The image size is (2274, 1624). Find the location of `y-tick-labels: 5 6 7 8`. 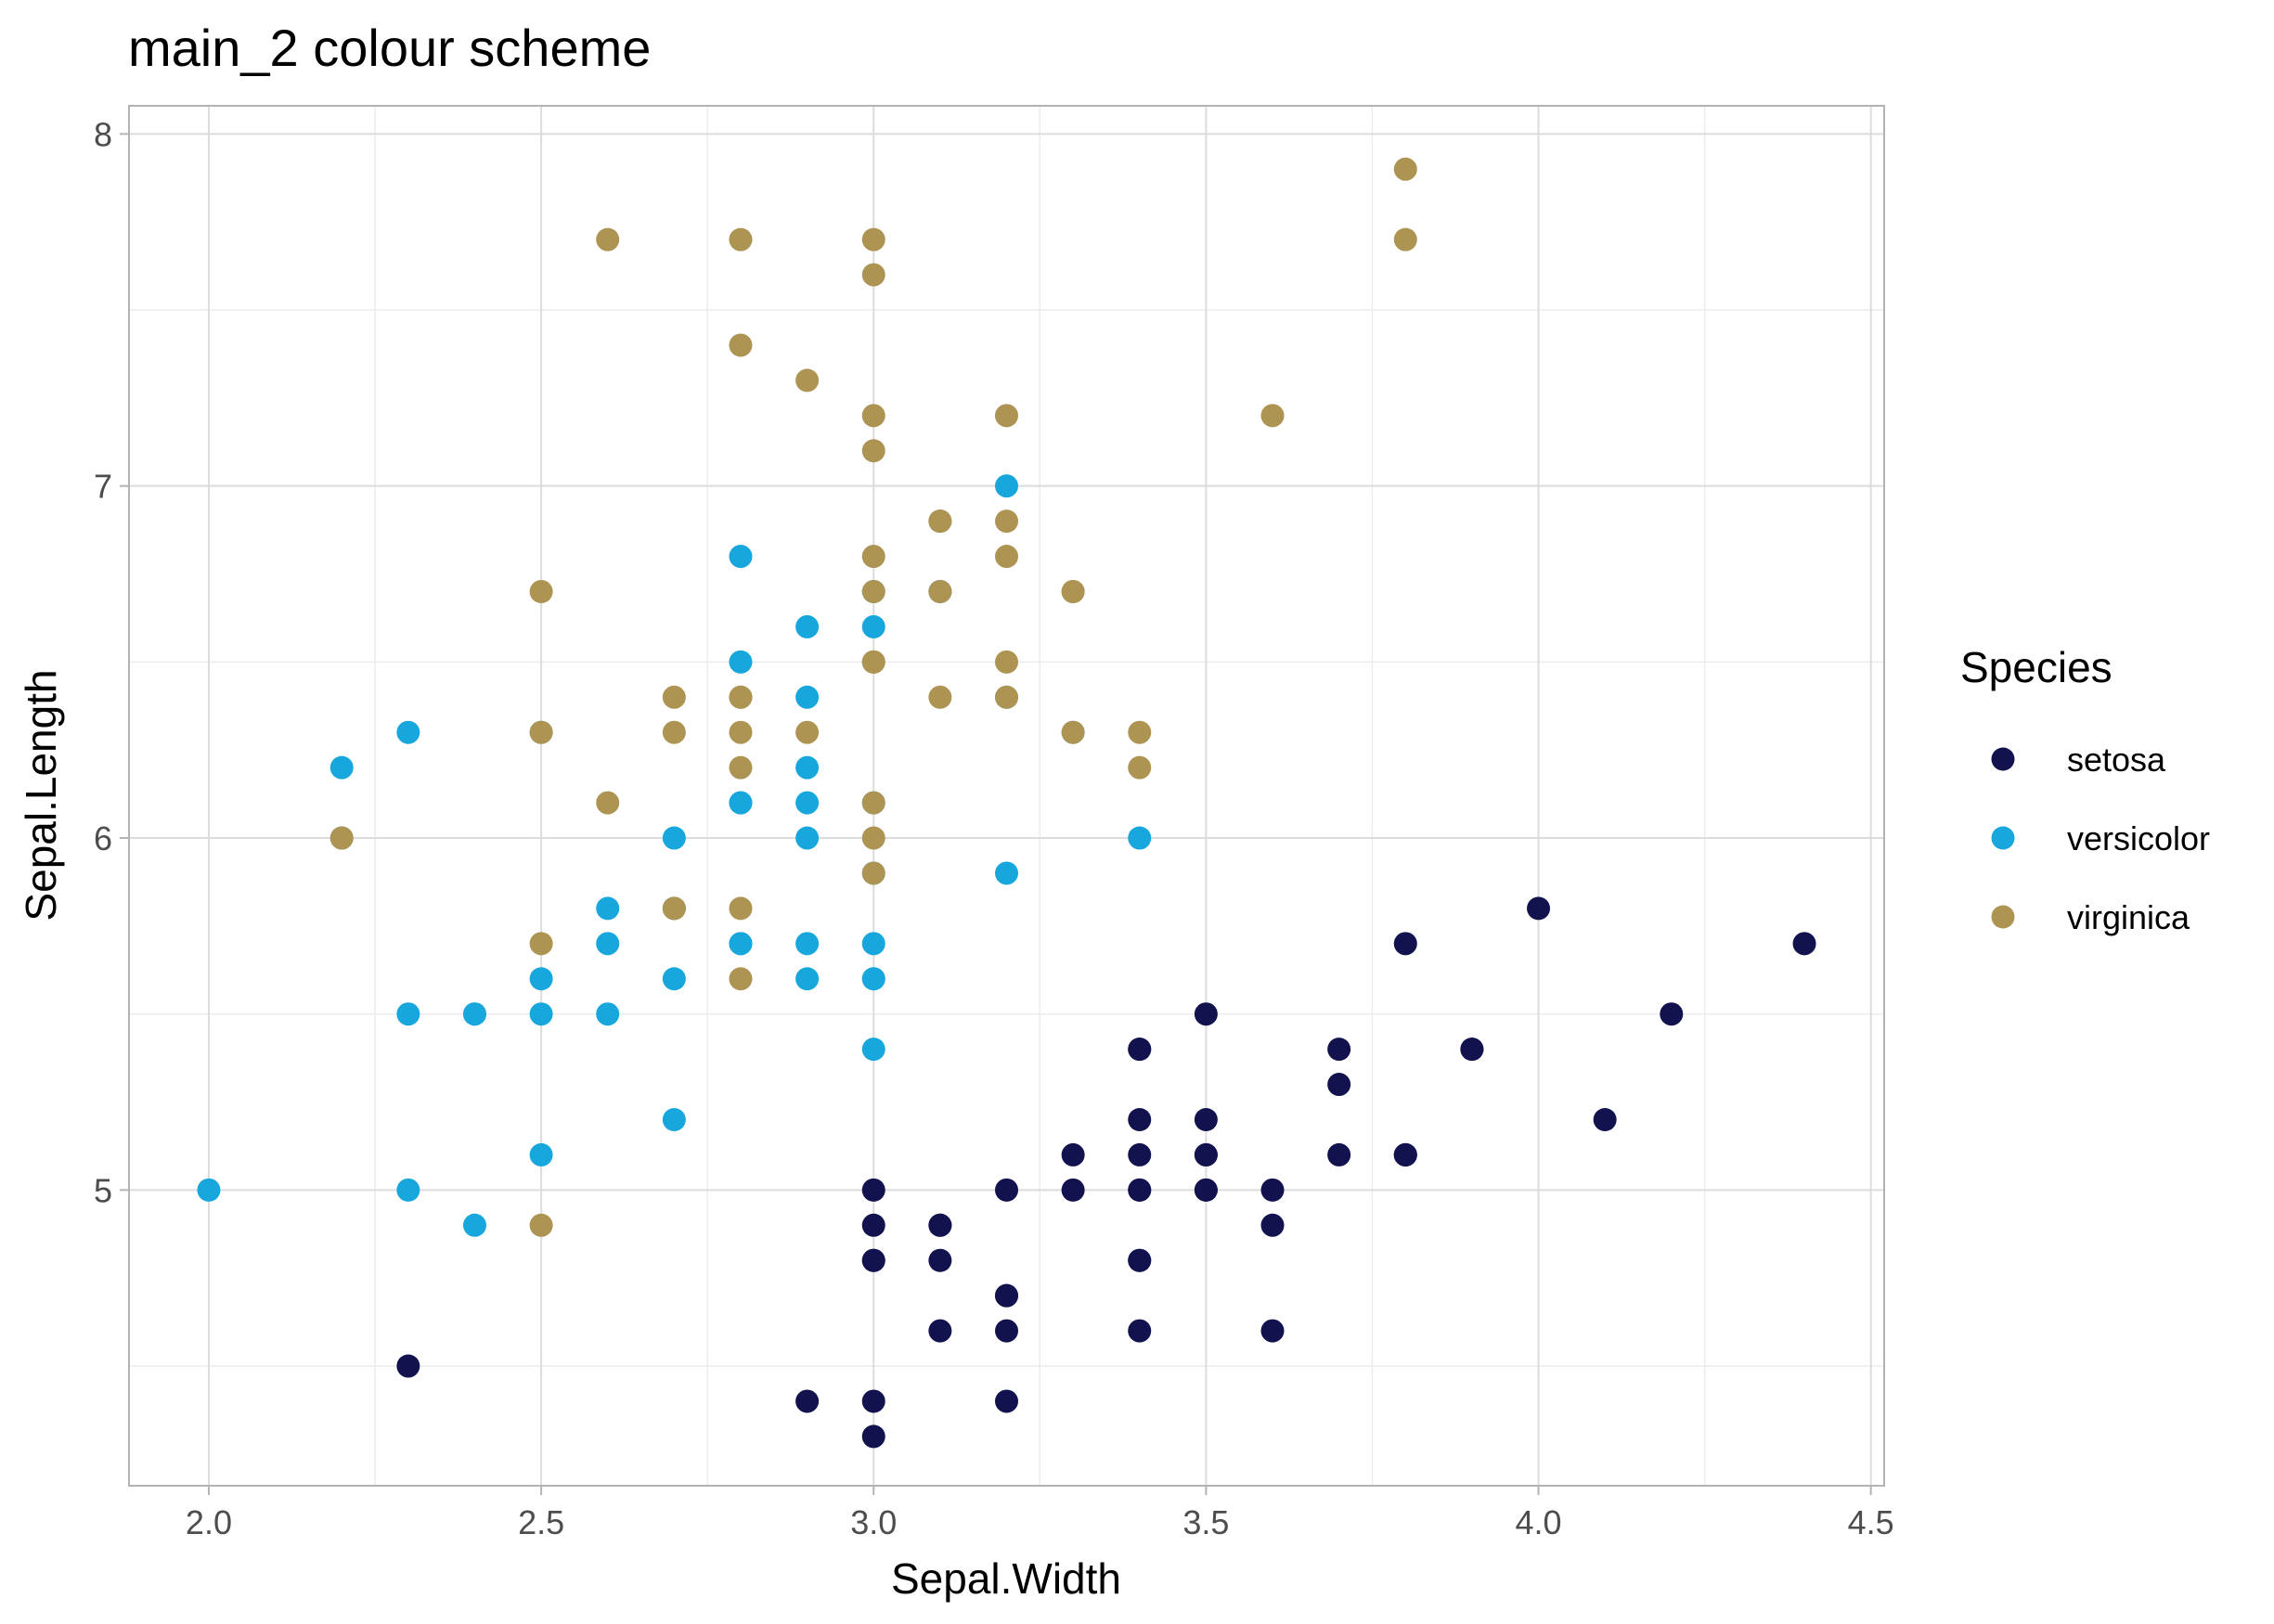

y-tick-labels: 5 6 7 8 is located at coordinates (103, 662).